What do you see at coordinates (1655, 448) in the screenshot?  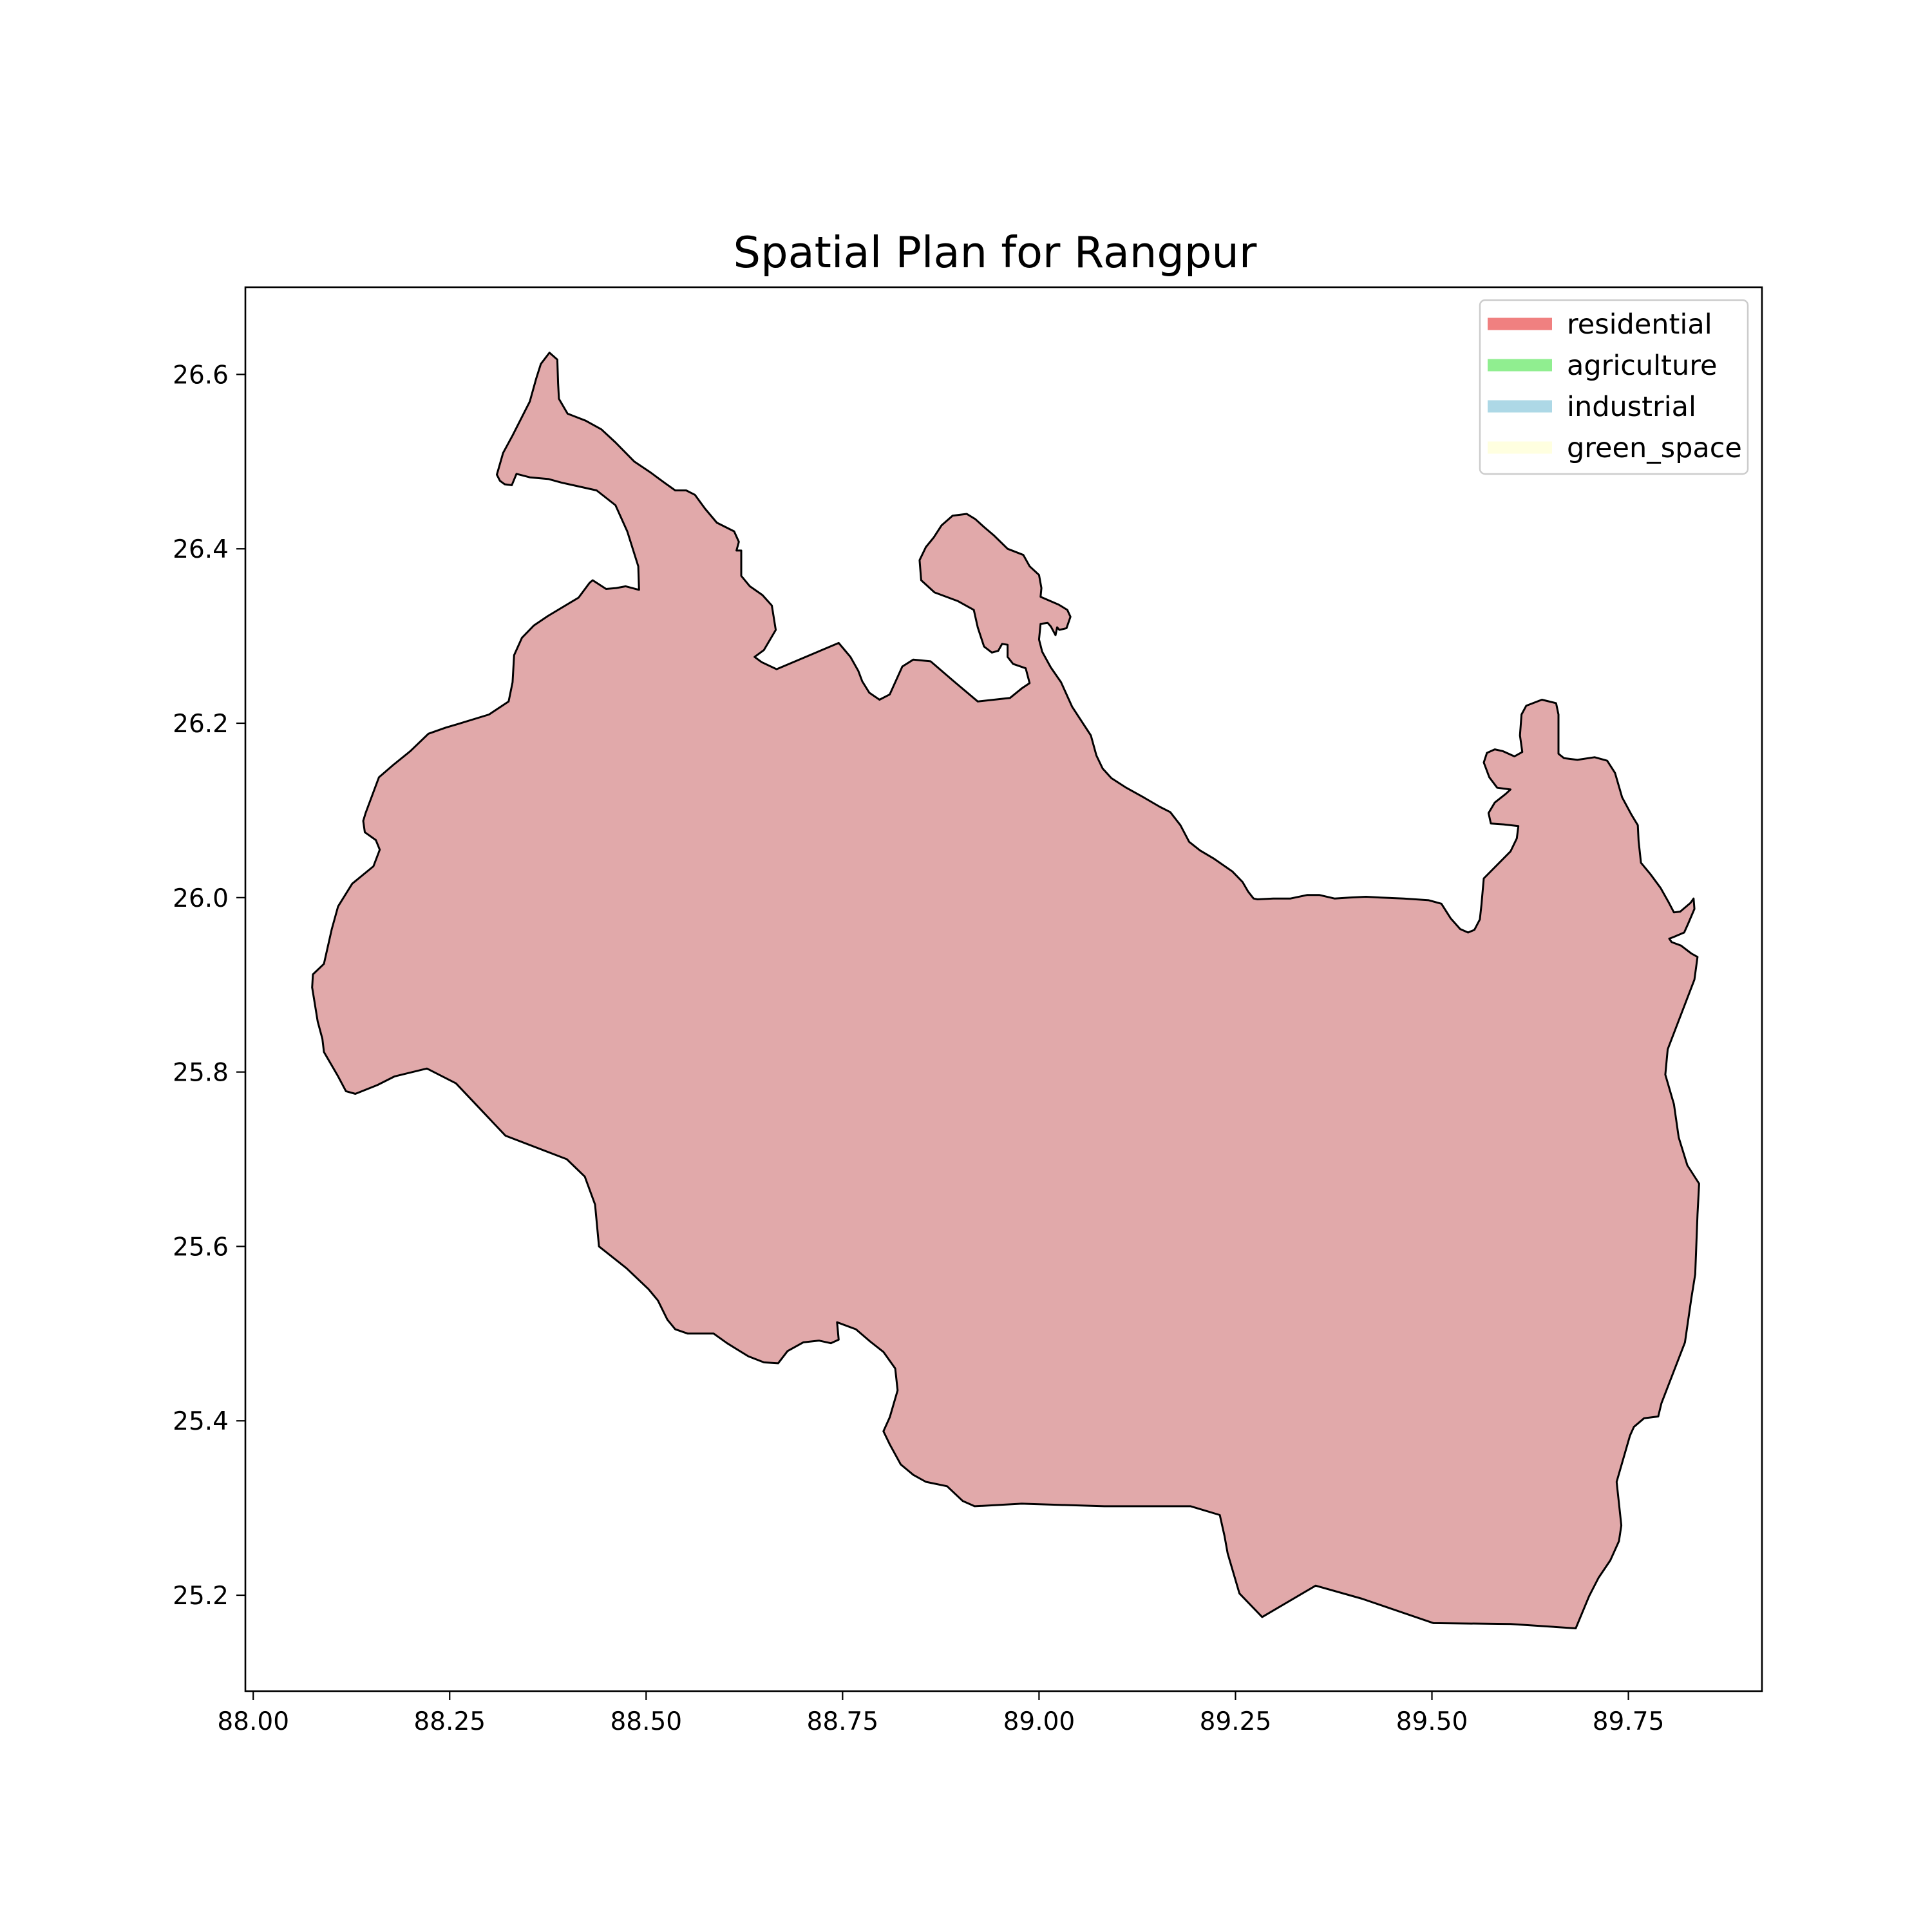 I see `legend-label-green_space: green_space` at bounding box center [1655, 448].